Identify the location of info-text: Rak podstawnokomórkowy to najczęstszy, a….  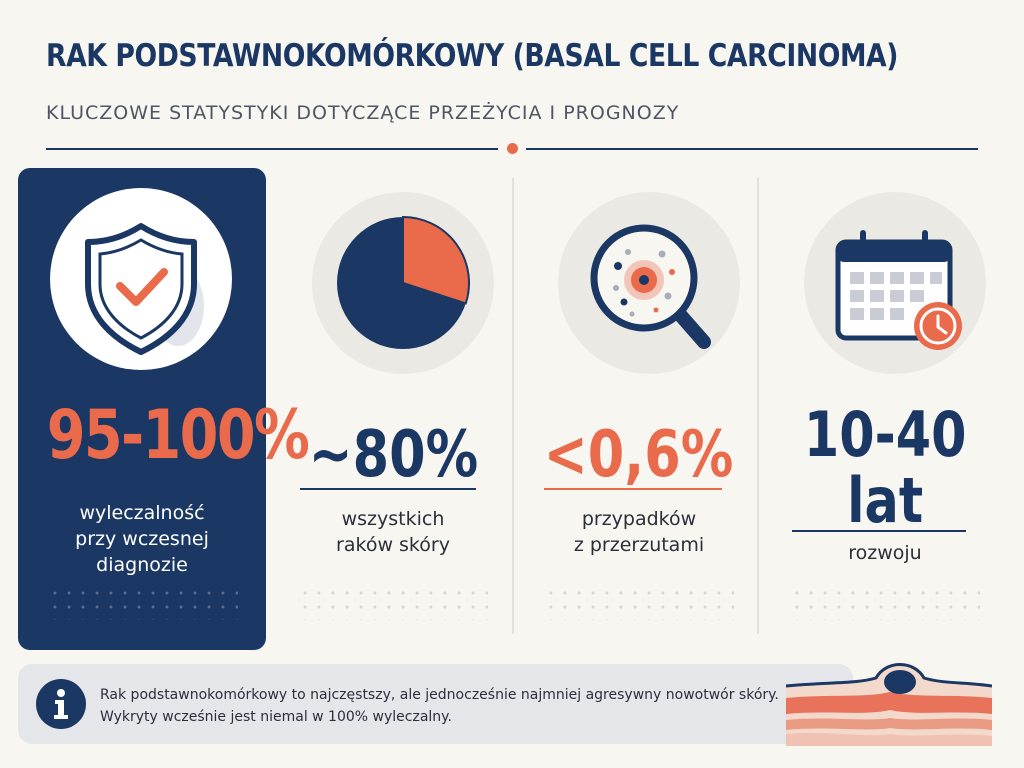
(470, 706).